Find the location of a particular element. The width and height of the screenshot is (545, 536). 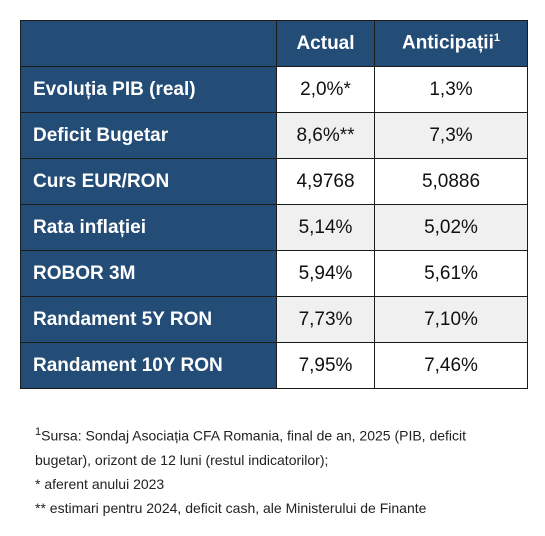

value-cell: 5,61% is located at coordinates (451, 273).